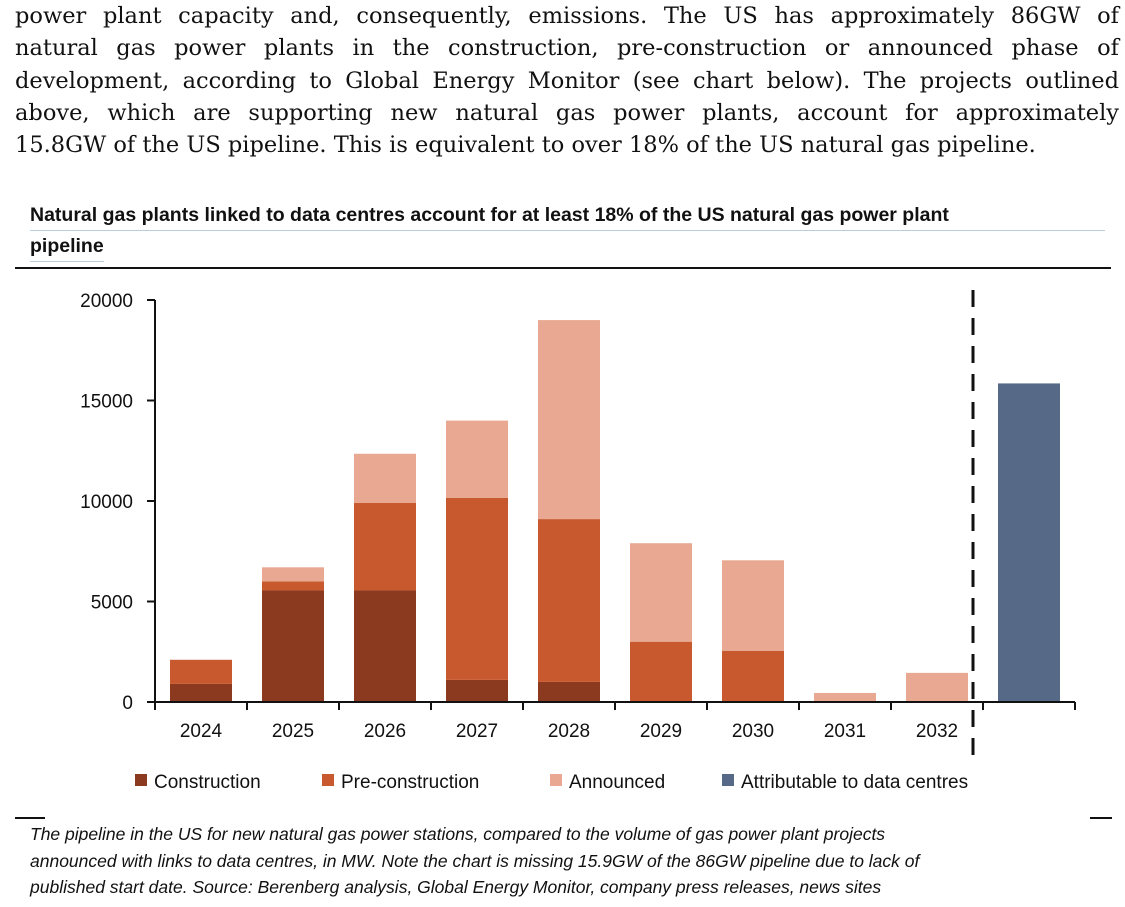 The image size is (1125, 907). I want to click on legend-label: Construction, so click(207, 782).